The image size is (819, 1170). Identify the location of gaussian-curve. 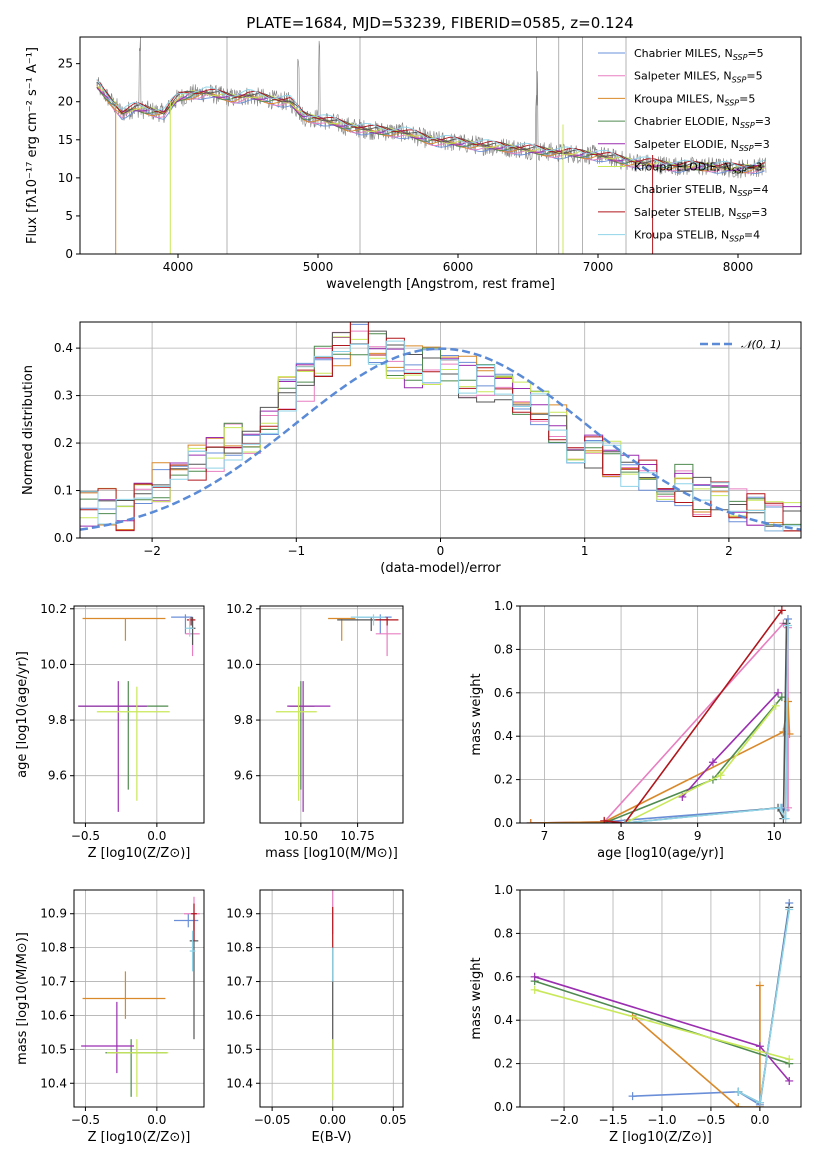
(440, 439).